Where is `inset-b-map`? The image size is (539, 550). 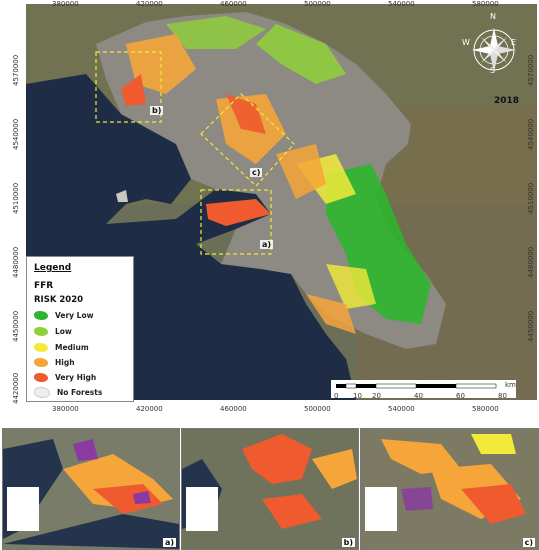
inset-b-map is located at coordinates (270, 489).